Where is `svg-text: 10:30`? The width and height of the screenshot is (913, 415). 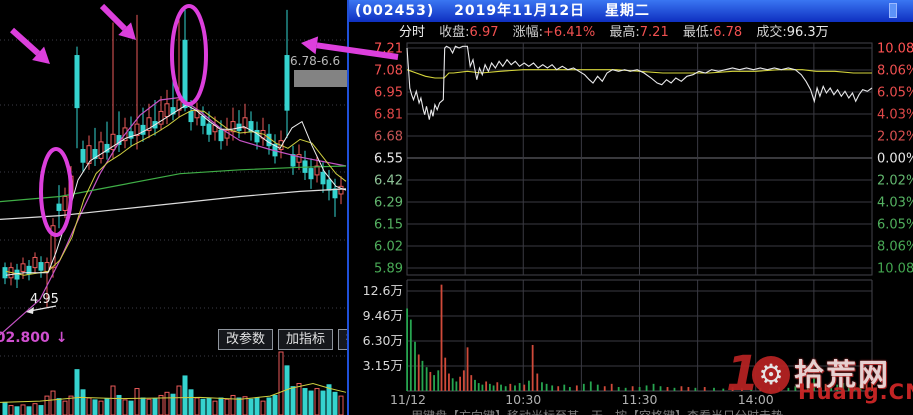 svg-text: 10:30 is located at coordinates (523, 399).